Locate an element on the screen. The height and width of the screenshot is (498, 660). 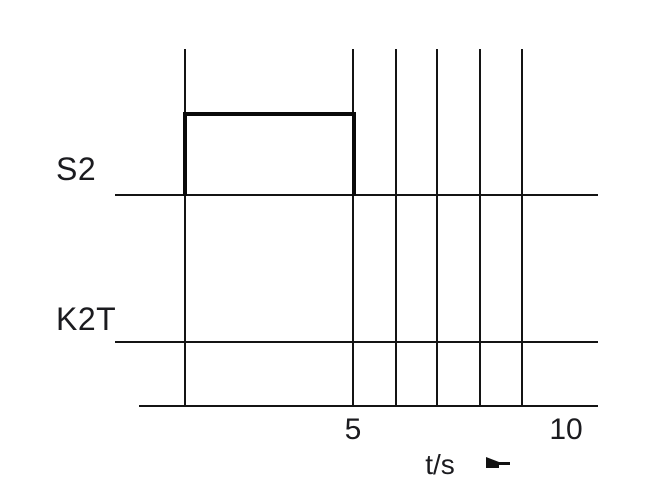
gridline-t5 is located at coordinates (353, 227).